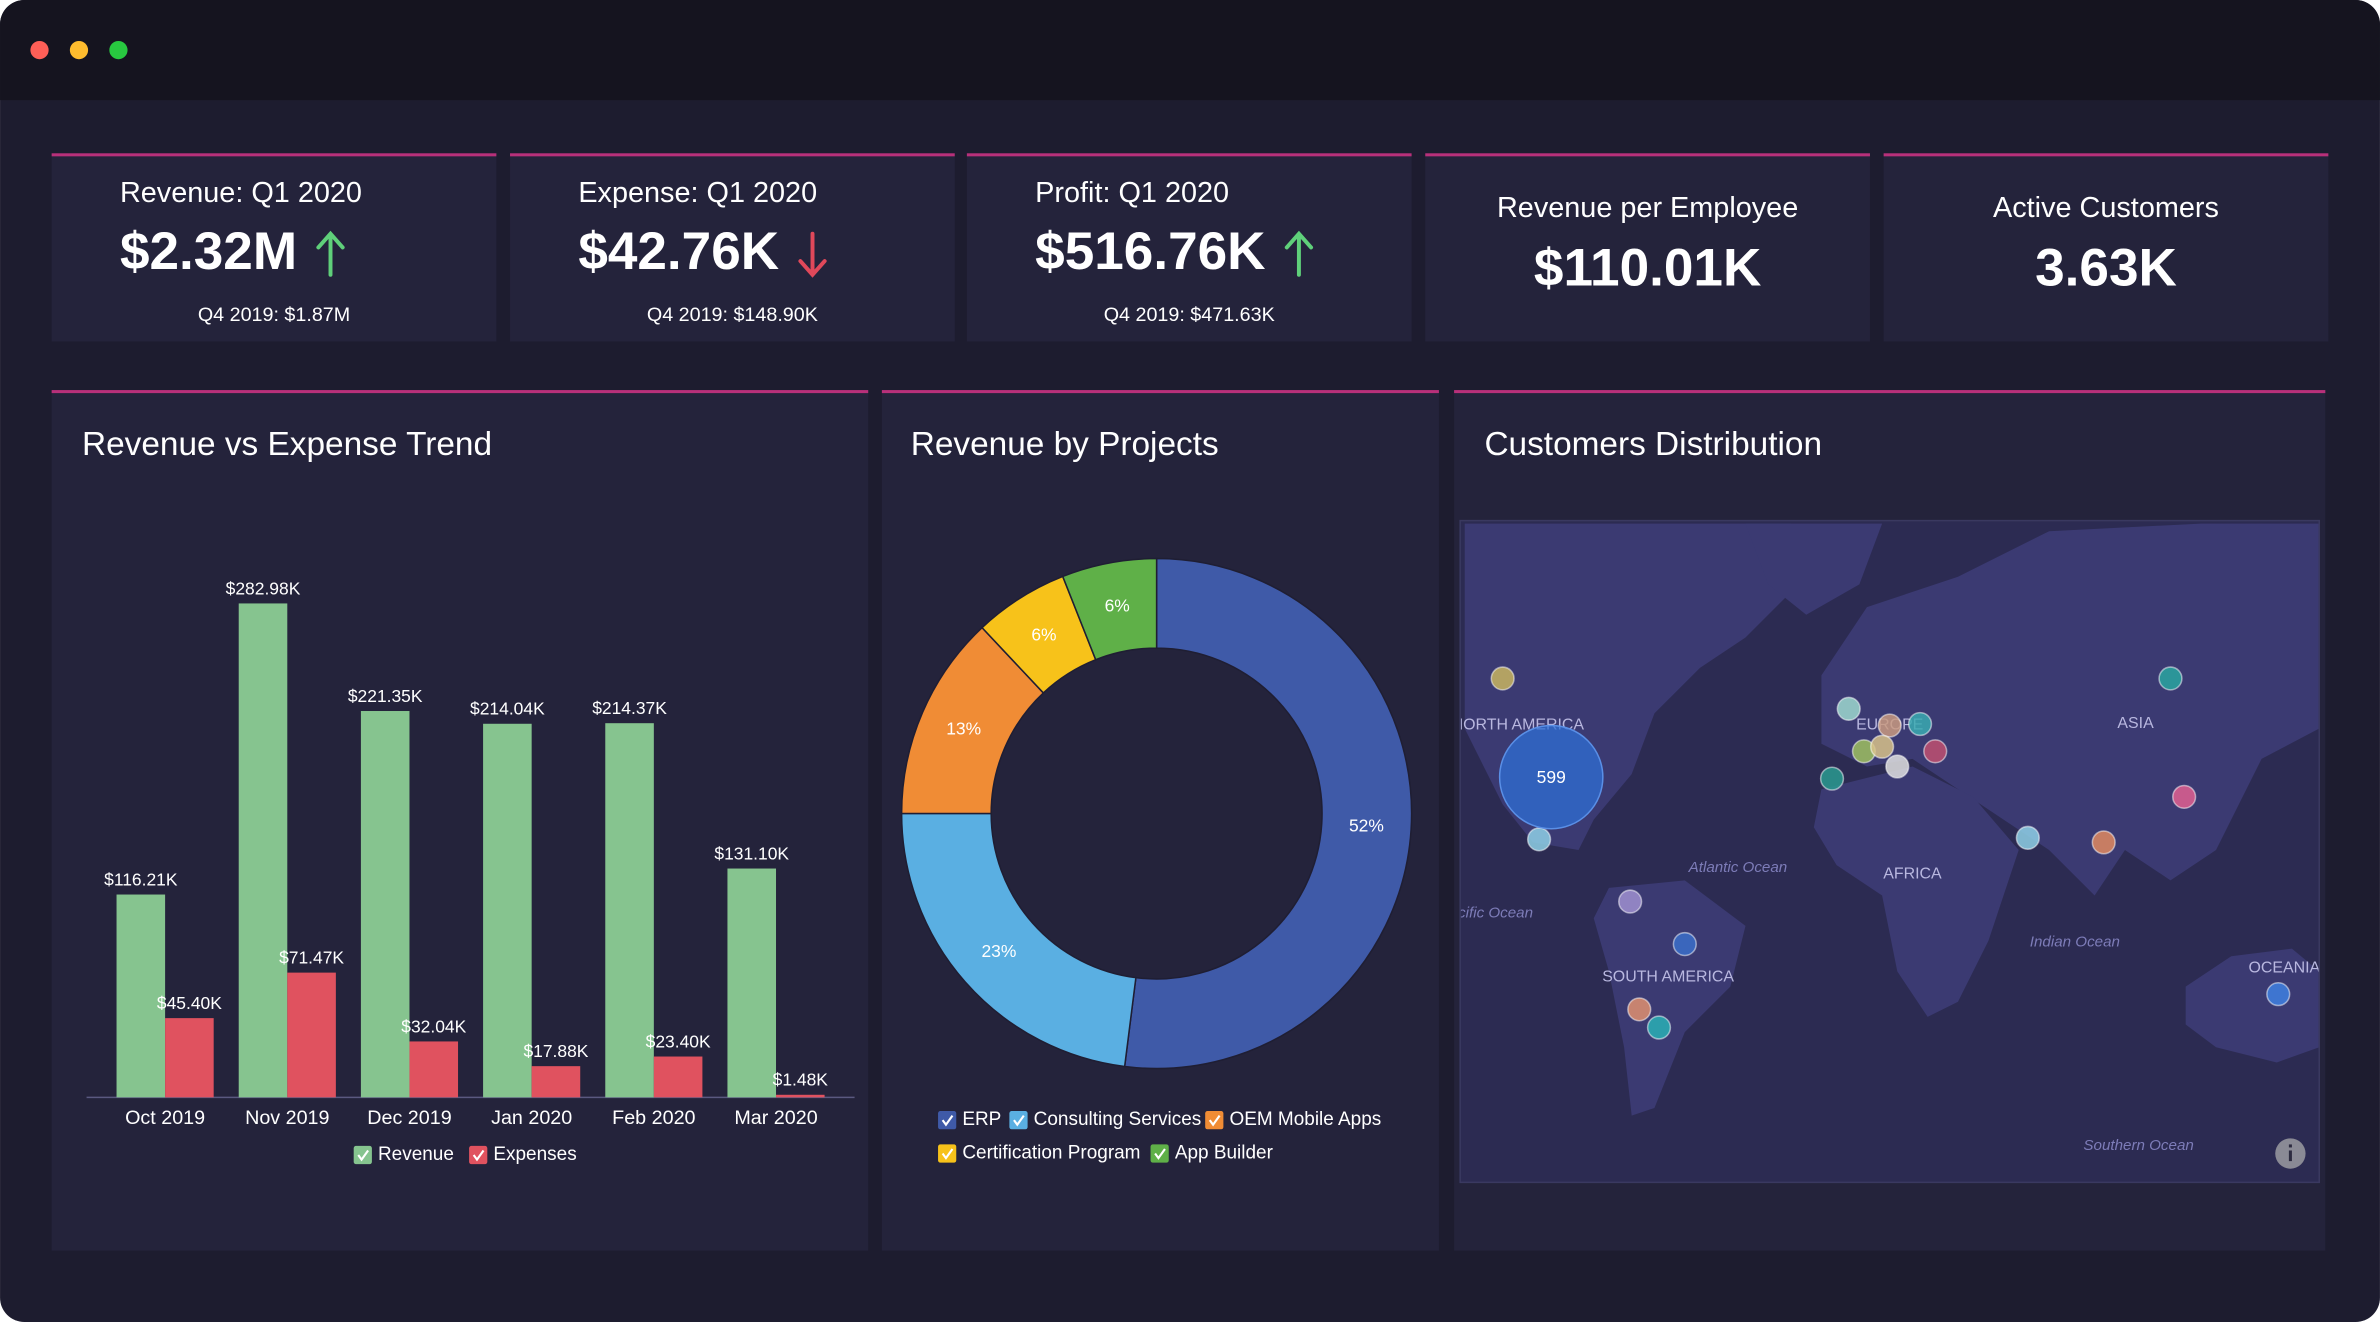 This screenshot has height=1322, width=2380. I want to click on x-tick-label: Feb 2020, so click(653, 1118).